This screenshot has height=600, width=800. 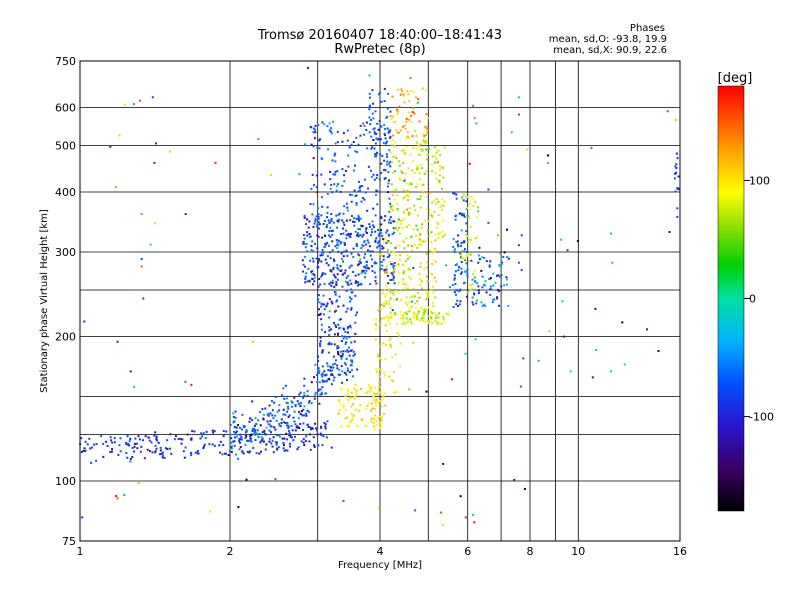 I want to click on y-tick-label: 400, so click(x=65, y=192).